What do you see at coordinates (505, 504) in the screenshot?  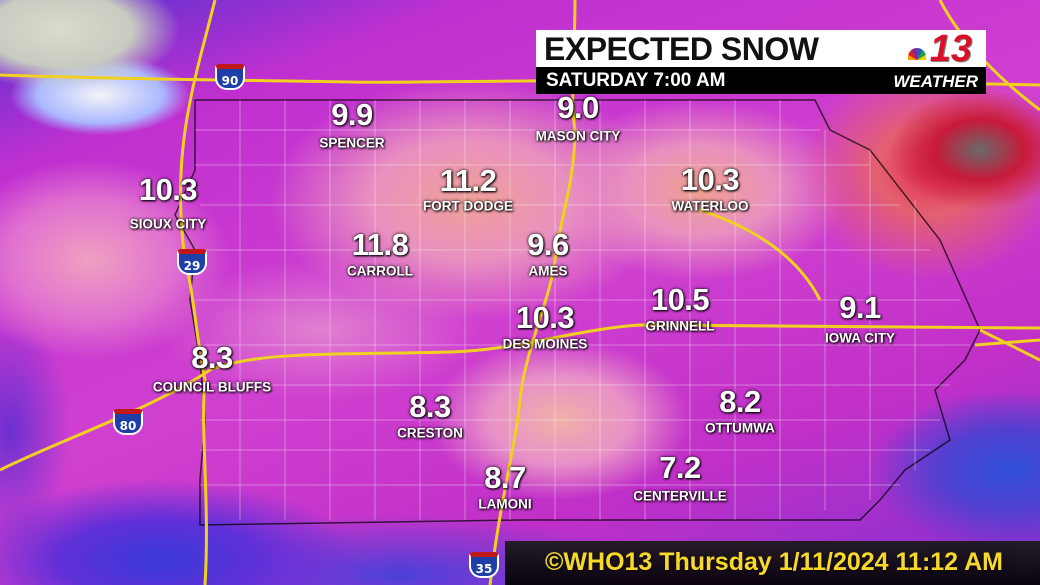 I see `city-label: LAMONI` at bounding box center [505, 504].